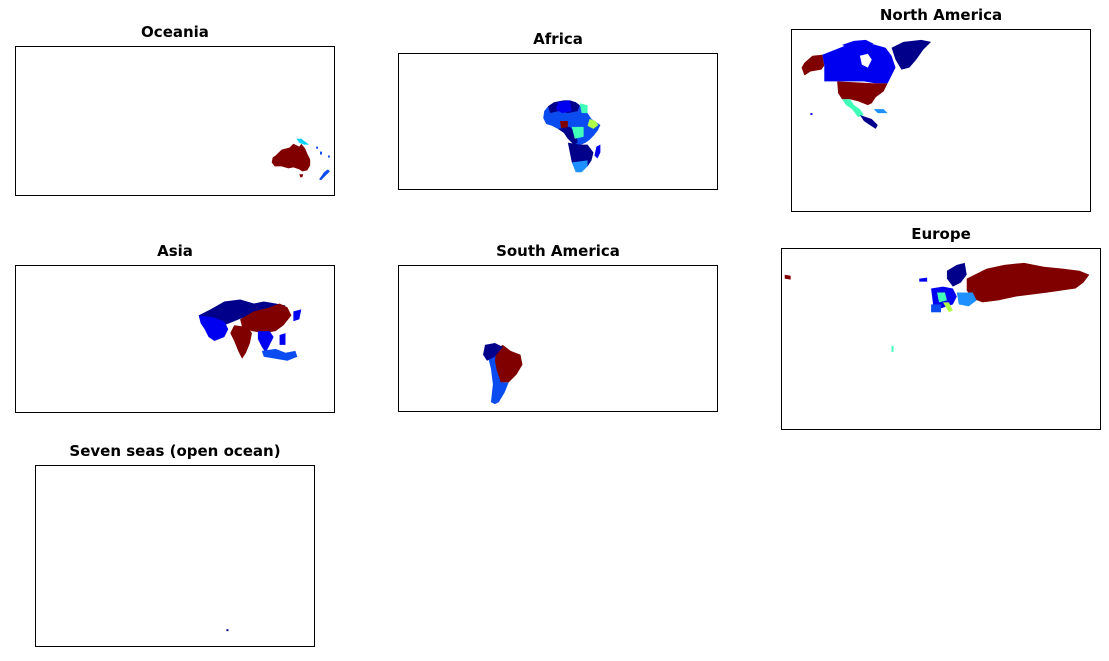 This screenshot has height=661, width=1109. I want to click on region-japan, so click(297, 315).